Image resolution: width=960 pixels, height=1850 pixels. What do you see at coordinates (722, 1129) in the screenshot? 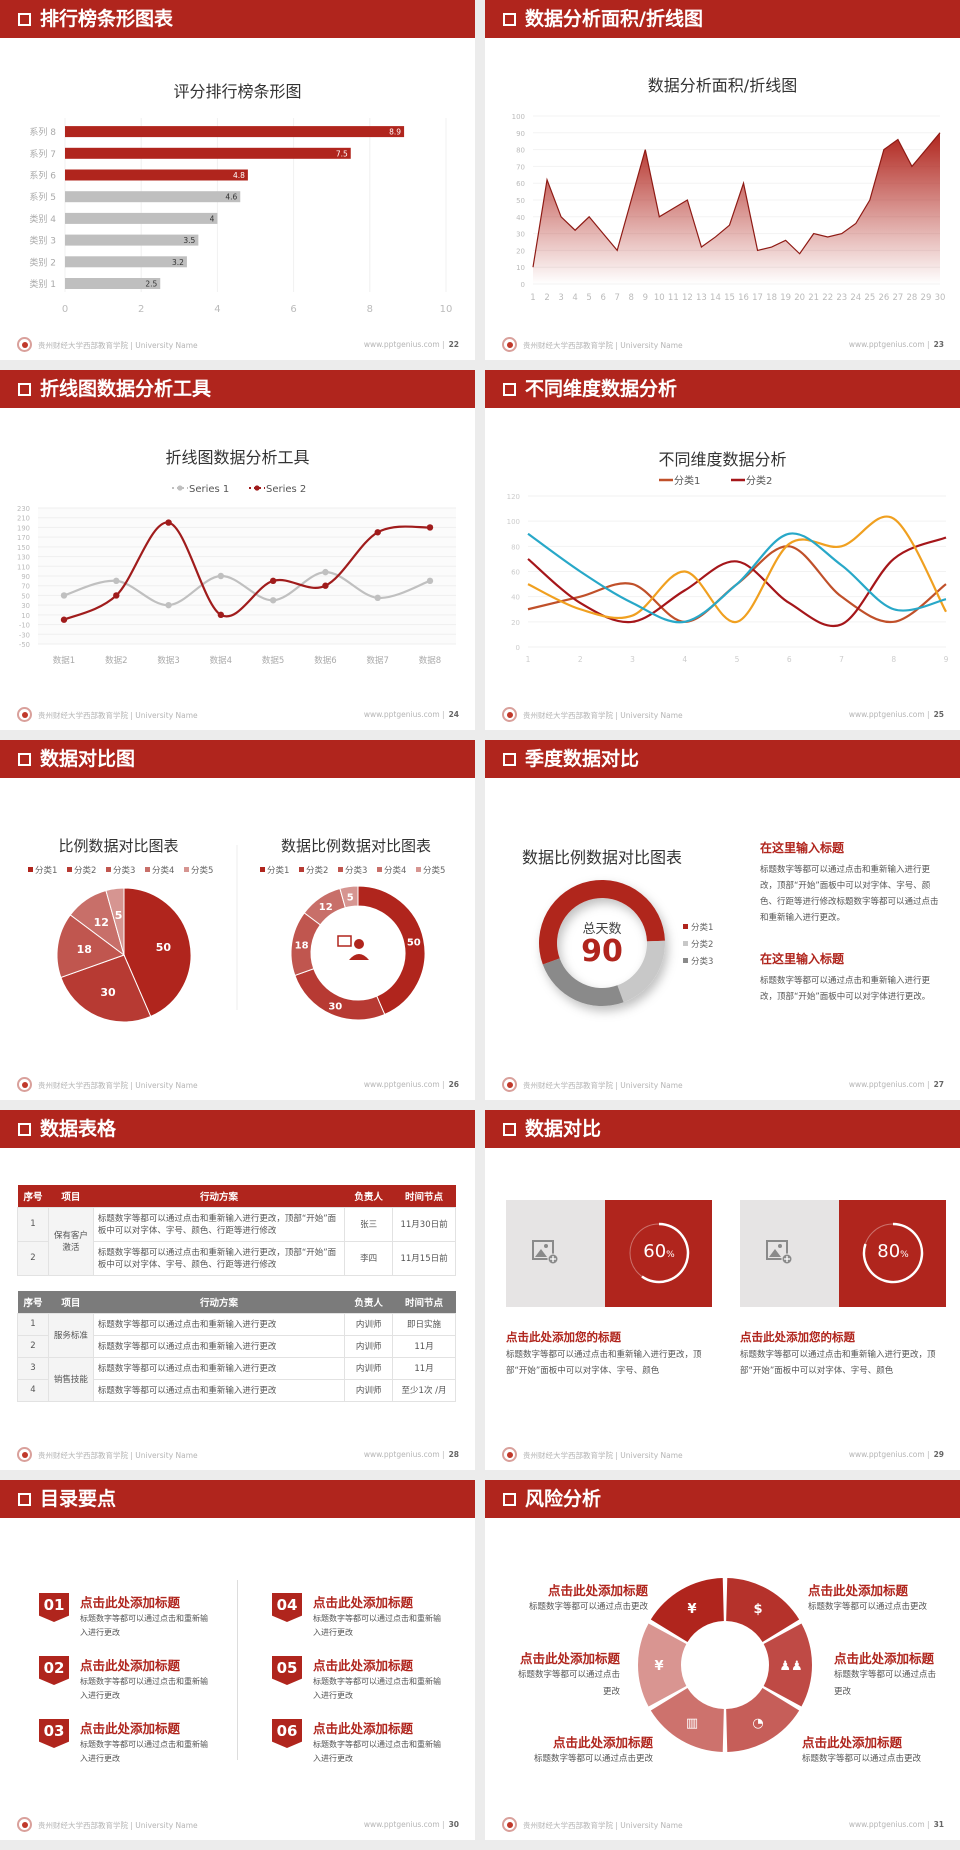
I see `slide-header: 数据对比` at bounding box center [722, 1129].